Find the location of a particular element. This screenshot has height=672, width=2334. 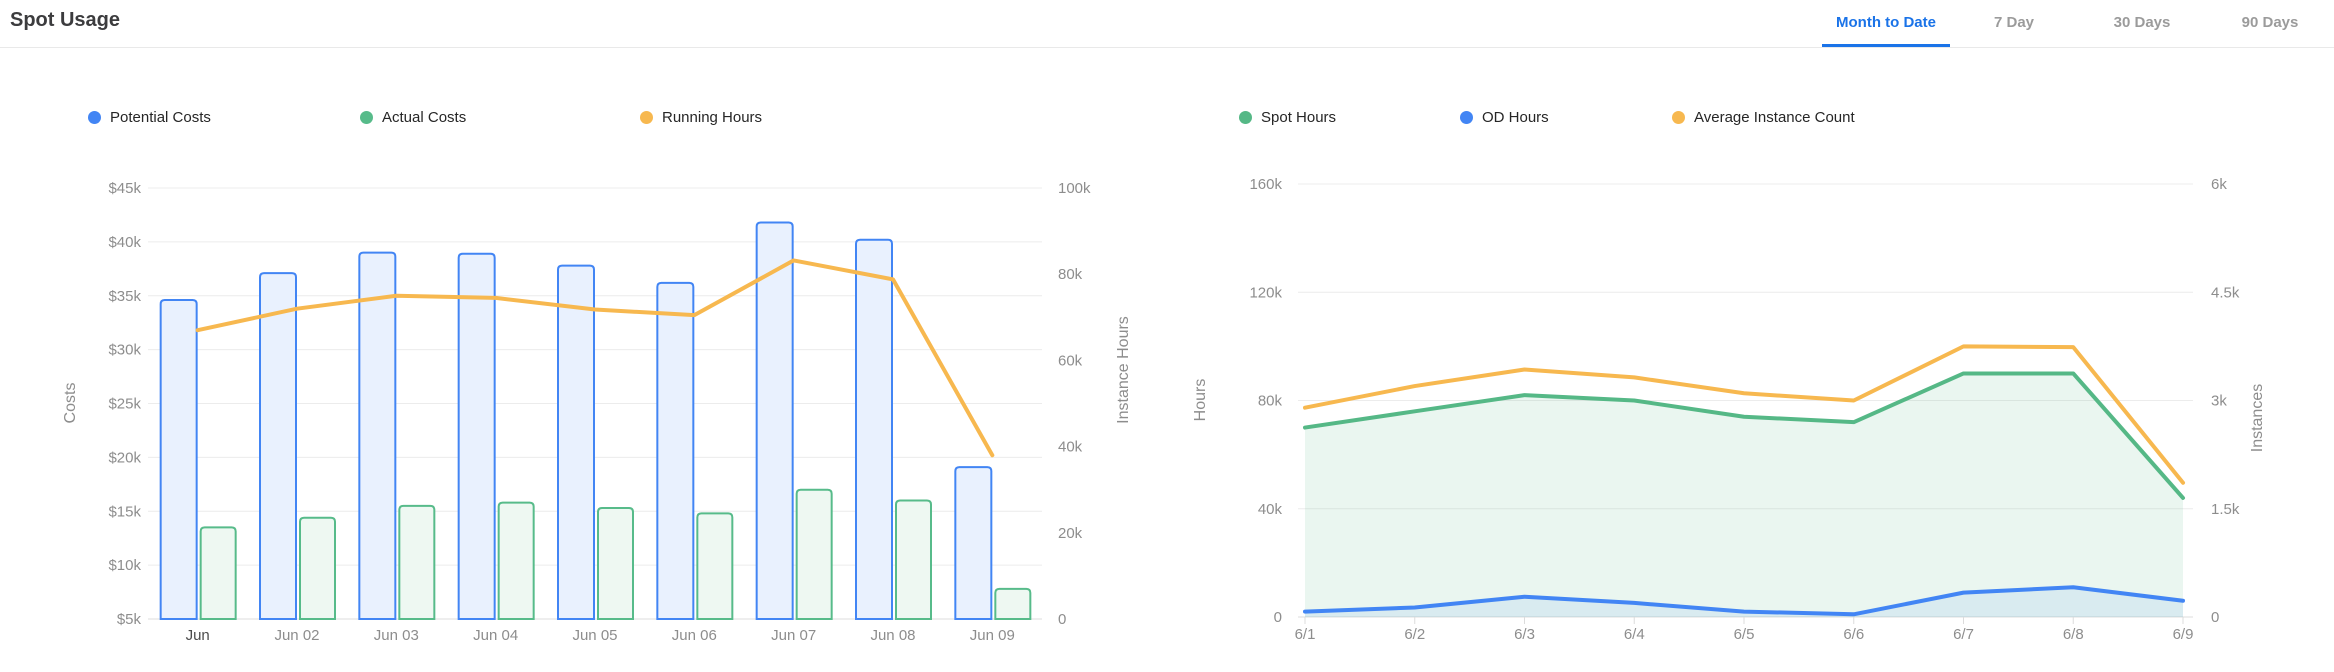

right-axis-tick-label: 4.5k is located at coordinates (2225, 292).